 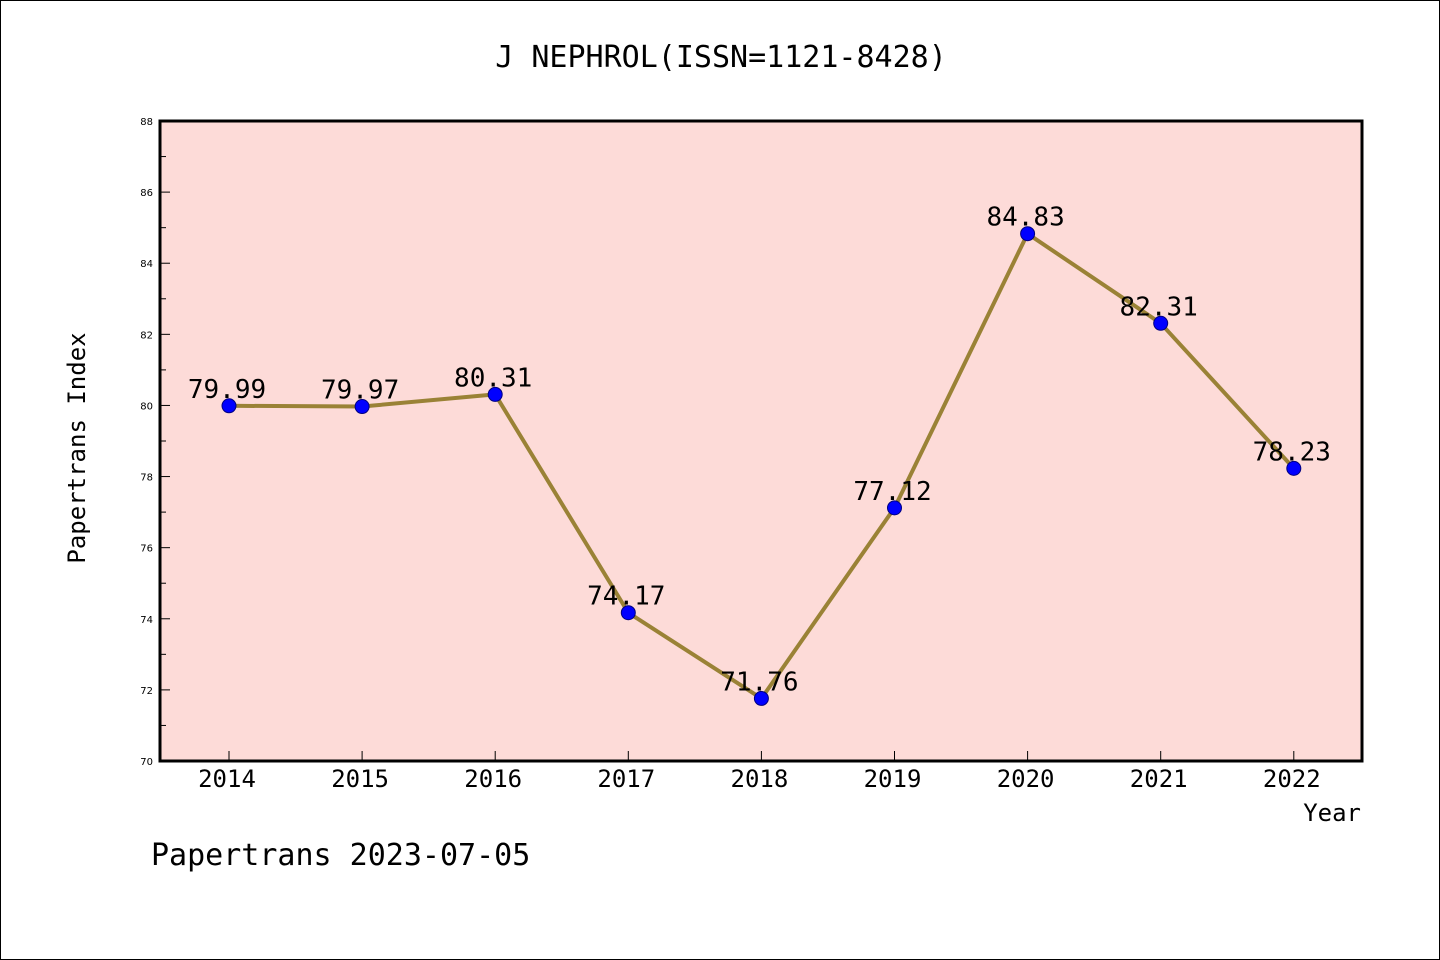 What do you see at coordinates (493, 378) in the screenshot?
I see `data-label: 80.31` at bounding box center [493, 378].